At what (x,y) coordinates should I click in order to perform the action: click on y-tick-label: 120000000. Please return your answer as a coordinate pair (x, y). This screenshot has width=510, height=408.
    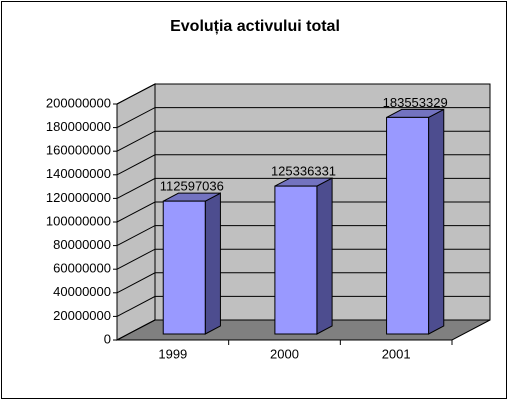
    Looking at the image, I should click on (78, 197).